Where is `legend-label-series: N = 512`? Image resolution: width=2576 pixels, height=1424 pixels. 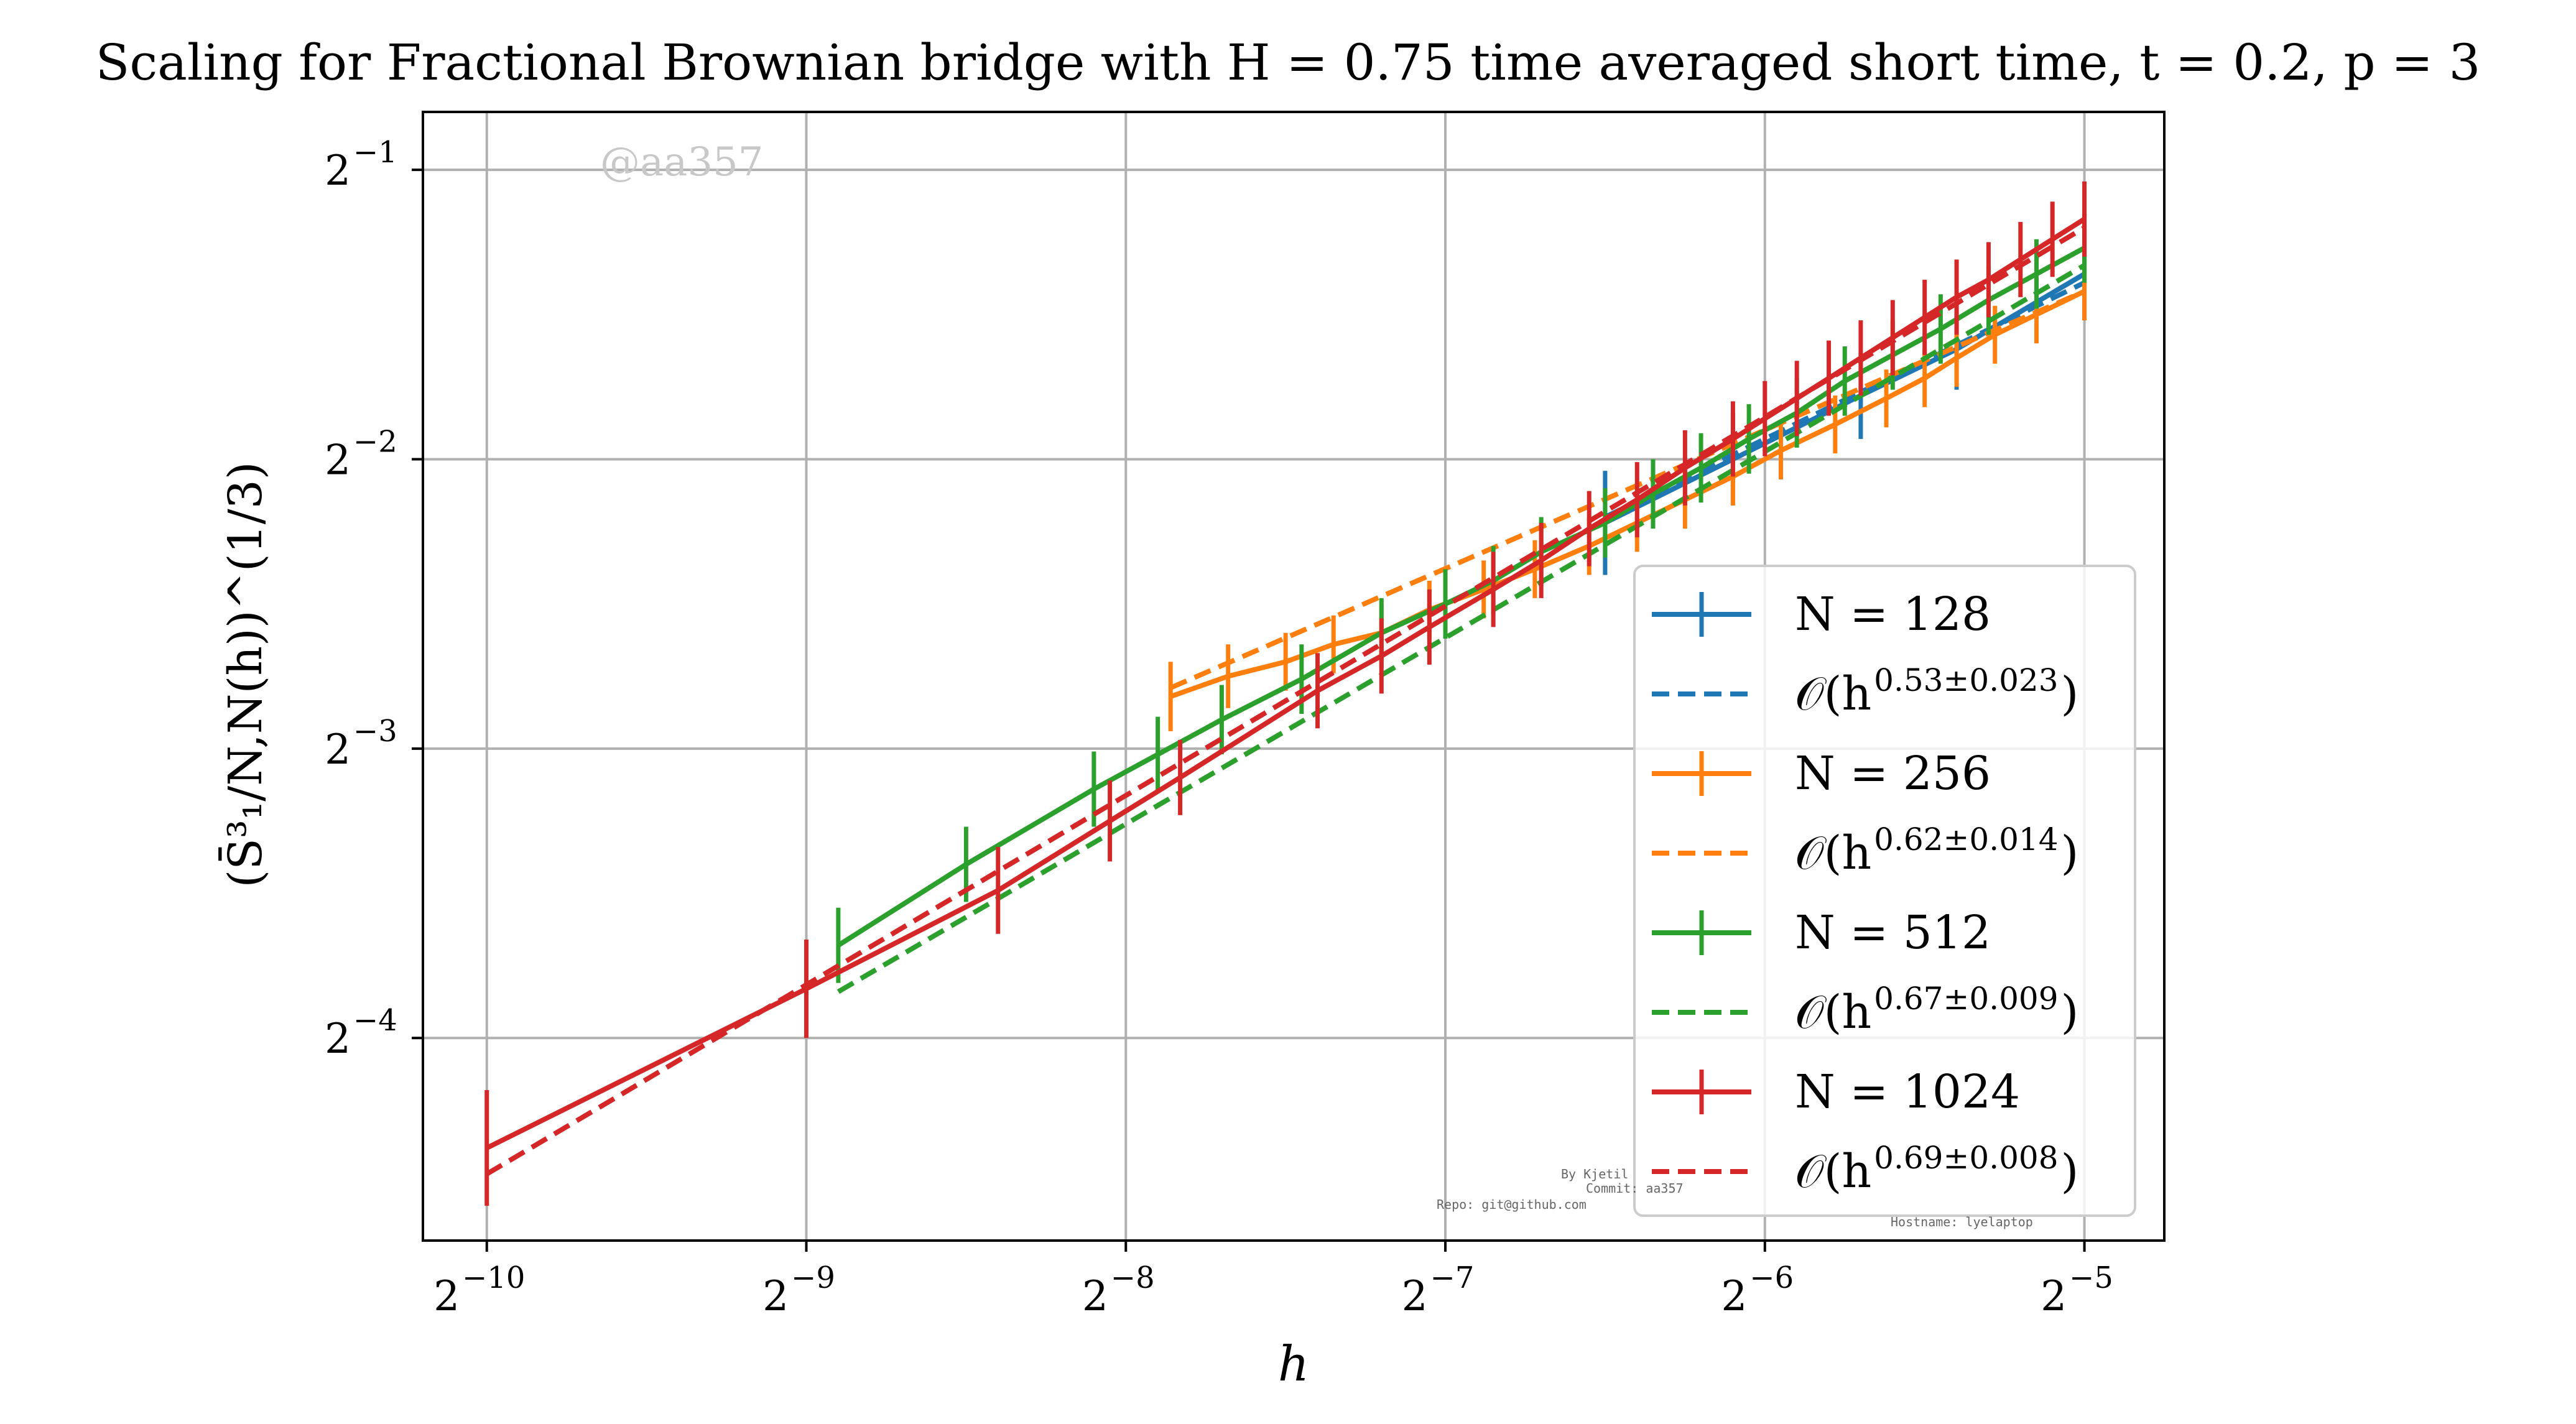
legend-label-series: N = 512 is located at coordinates (1893, 933).